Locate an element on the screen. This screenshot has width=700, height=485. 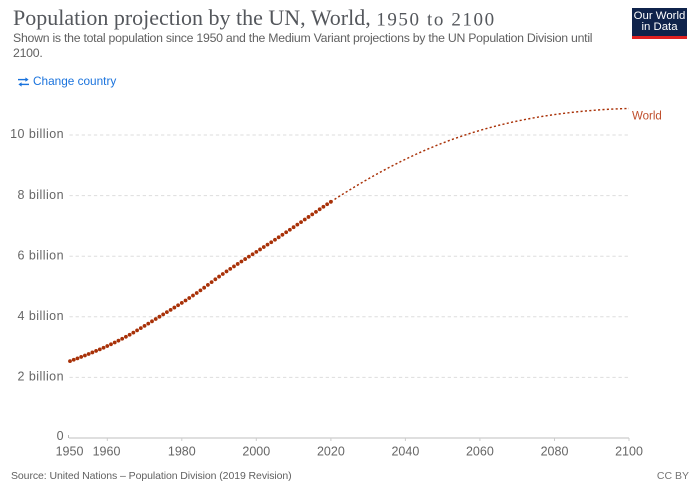
svg-text: 1980 is located at coordinates (182, 451).